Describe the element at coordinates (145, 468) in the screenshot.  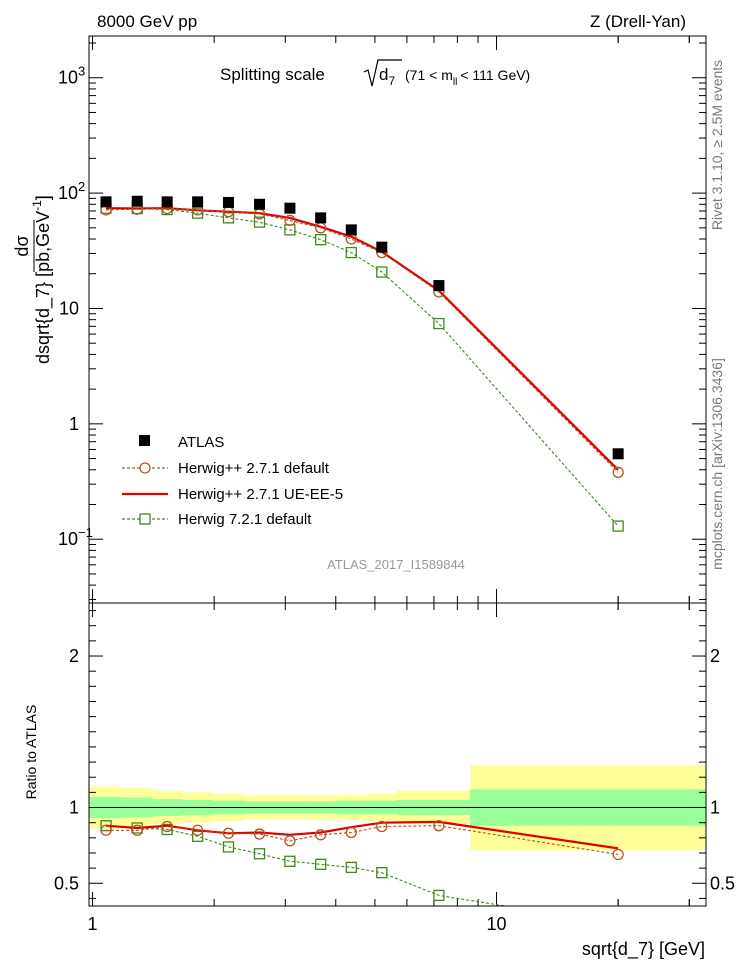
I see `legend-marker-herwigpp-default` at that location.